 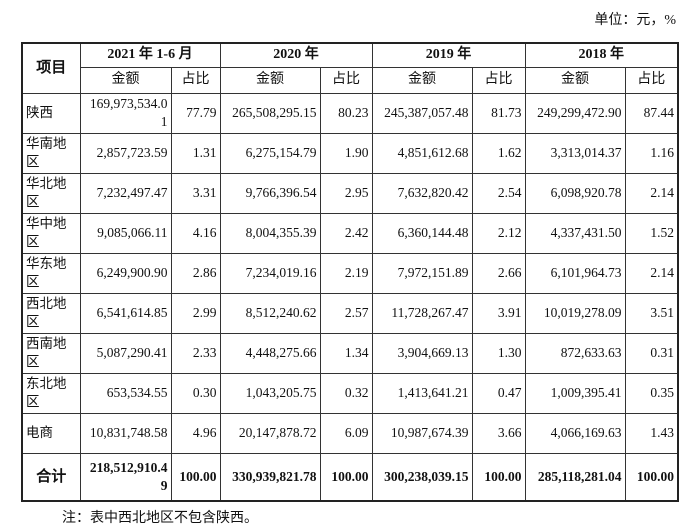 I want to click on amount-cell: 249,299,472.90, so click(x=575, y=113).